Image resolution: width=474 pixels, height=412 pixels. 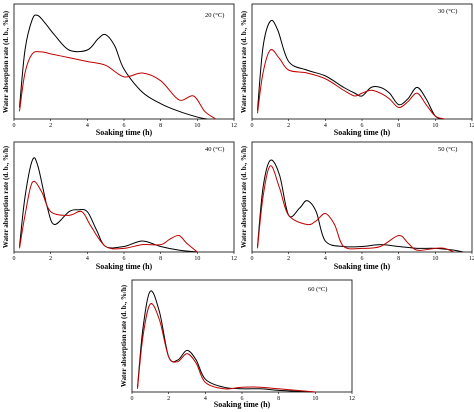 I want to click on panel-temperature-label: 60 (°C), so click(x=318, y=289).